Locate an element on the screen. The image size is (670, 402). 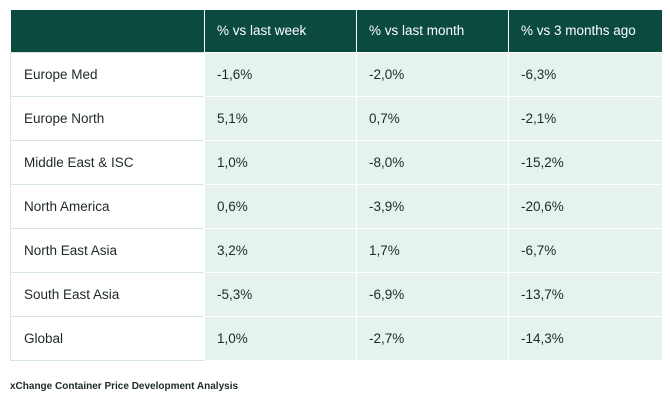
region-label: North East Asia is located at coordinates (107, 249).